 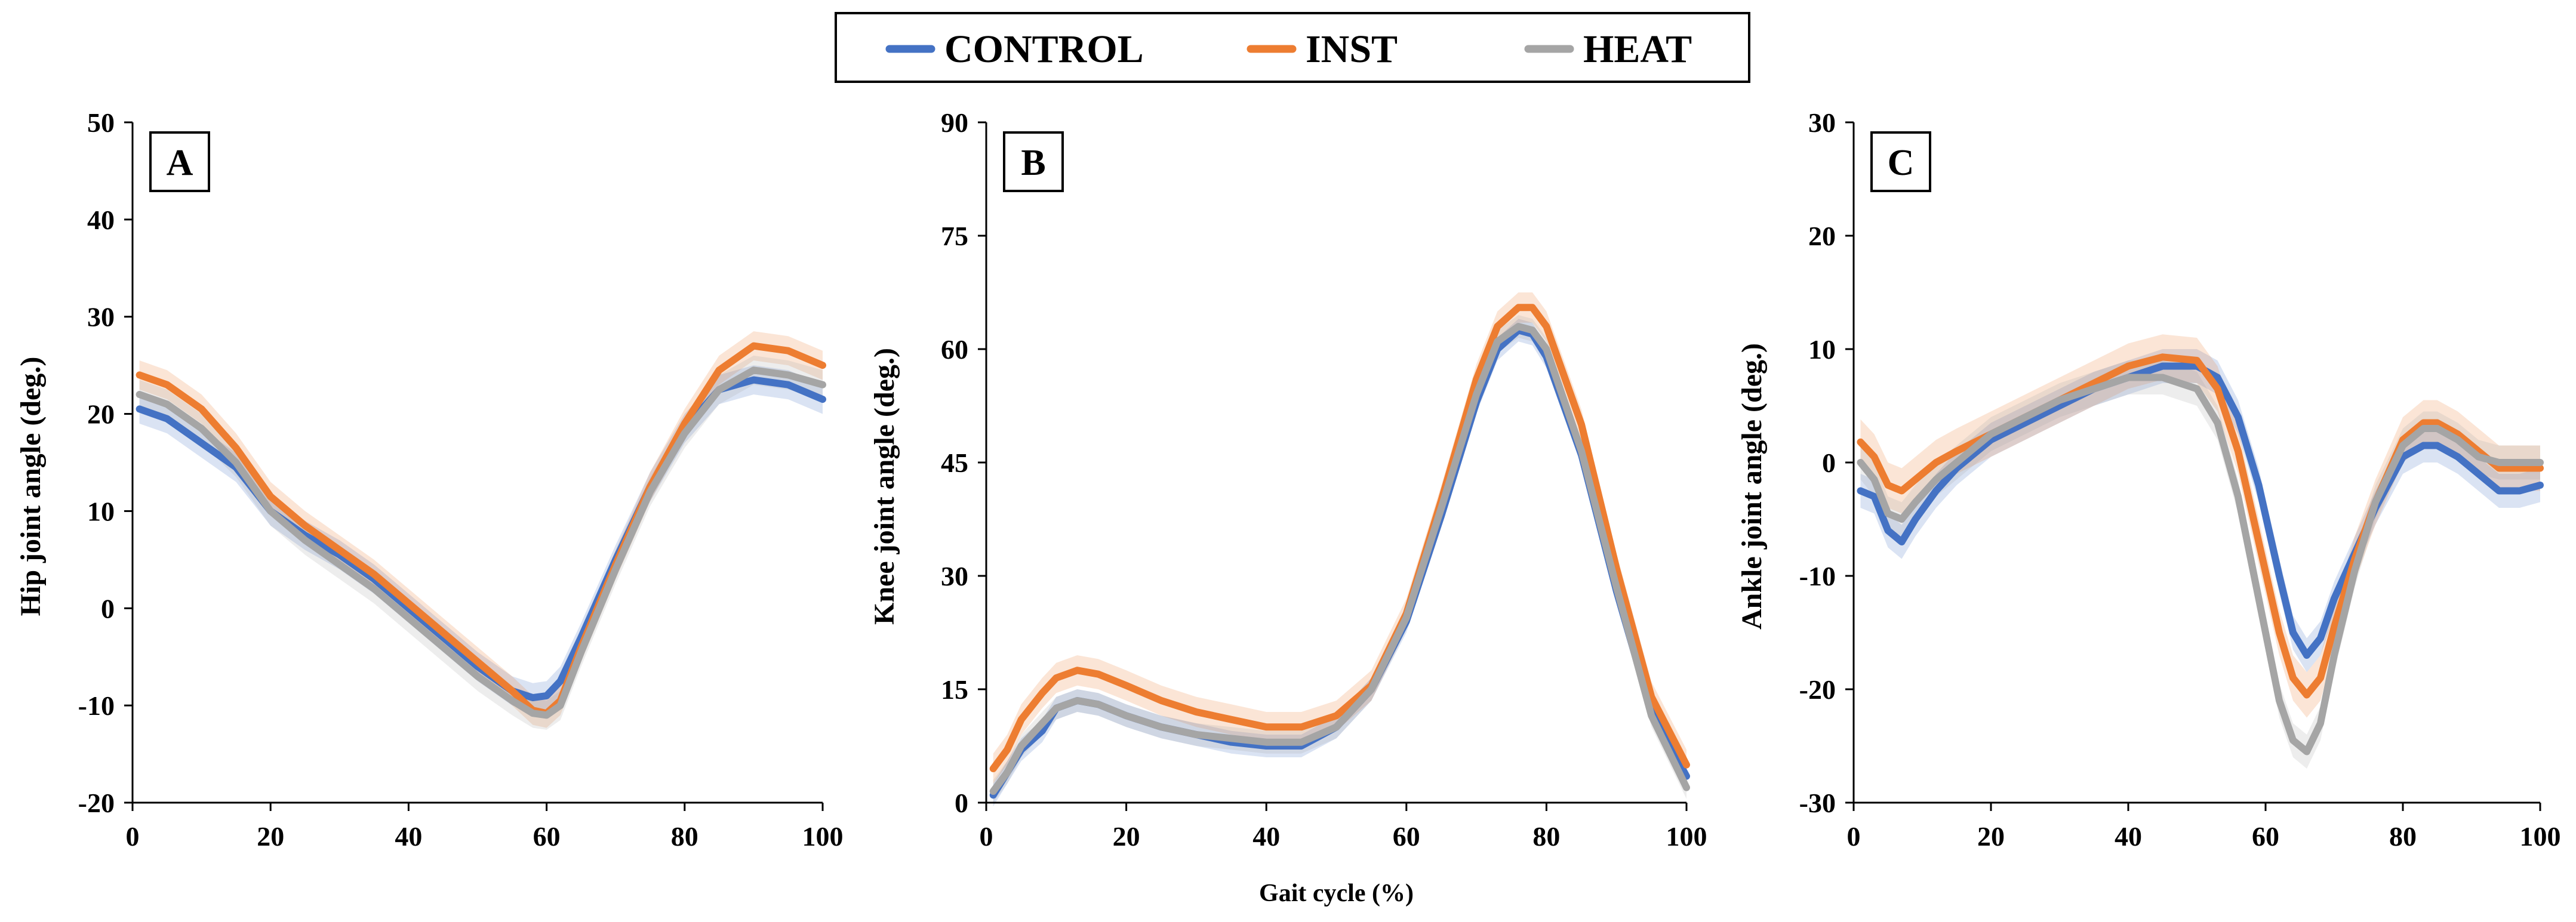 I want to click on panel-a-band-heat, so click(x=481, y=542).